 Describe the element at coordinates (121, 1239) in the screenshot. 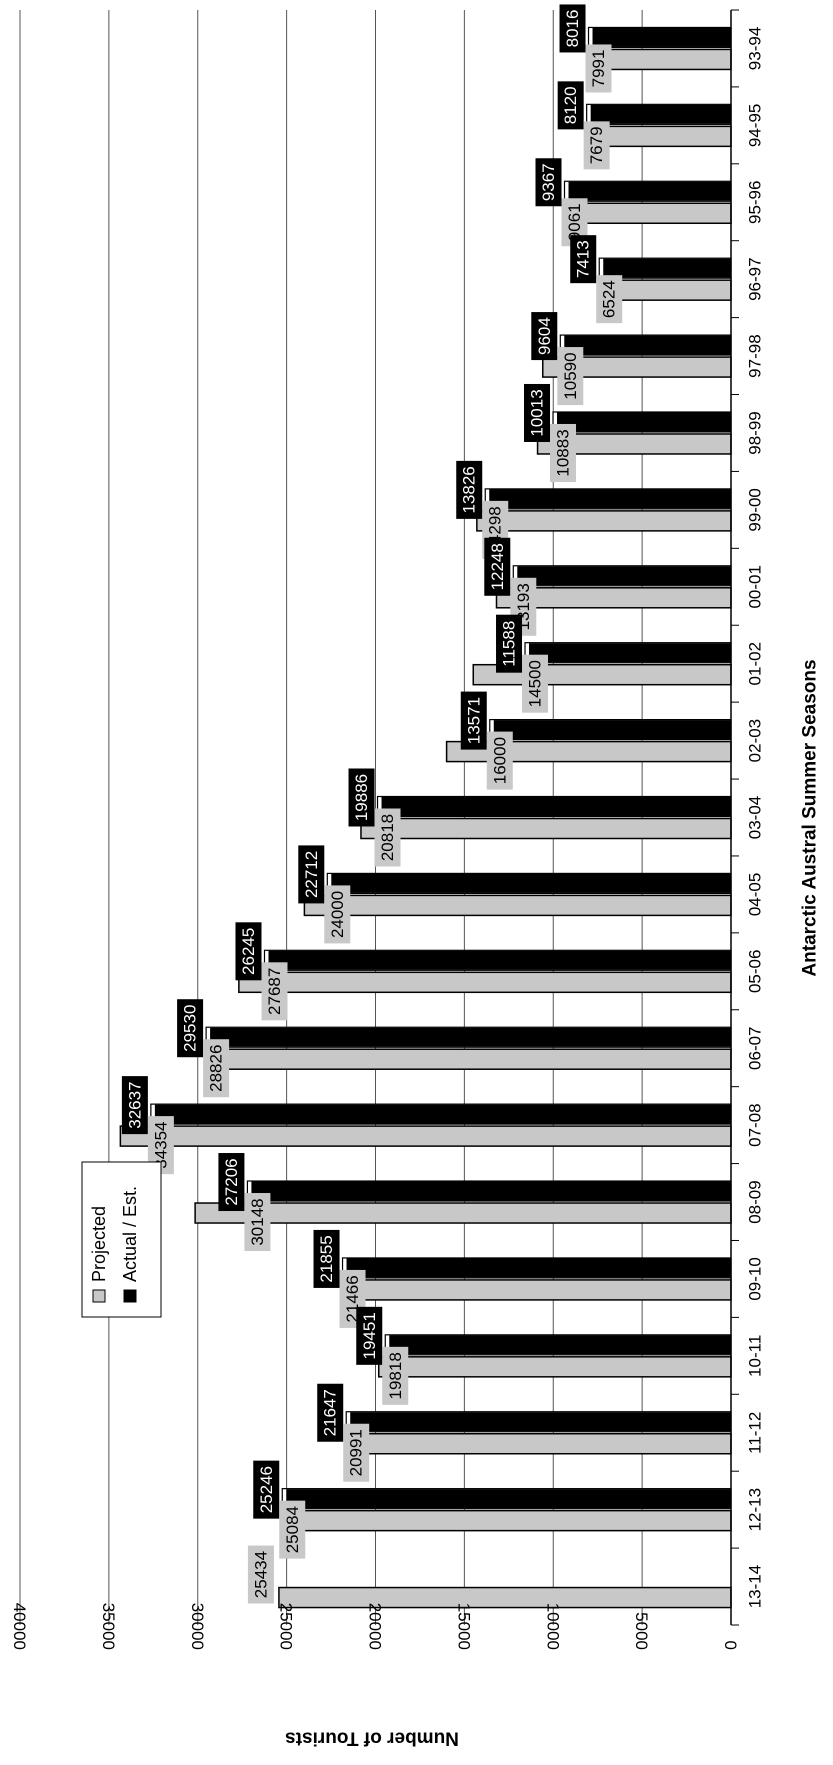

I see `legend: Projected Actual / Est.` at that location.